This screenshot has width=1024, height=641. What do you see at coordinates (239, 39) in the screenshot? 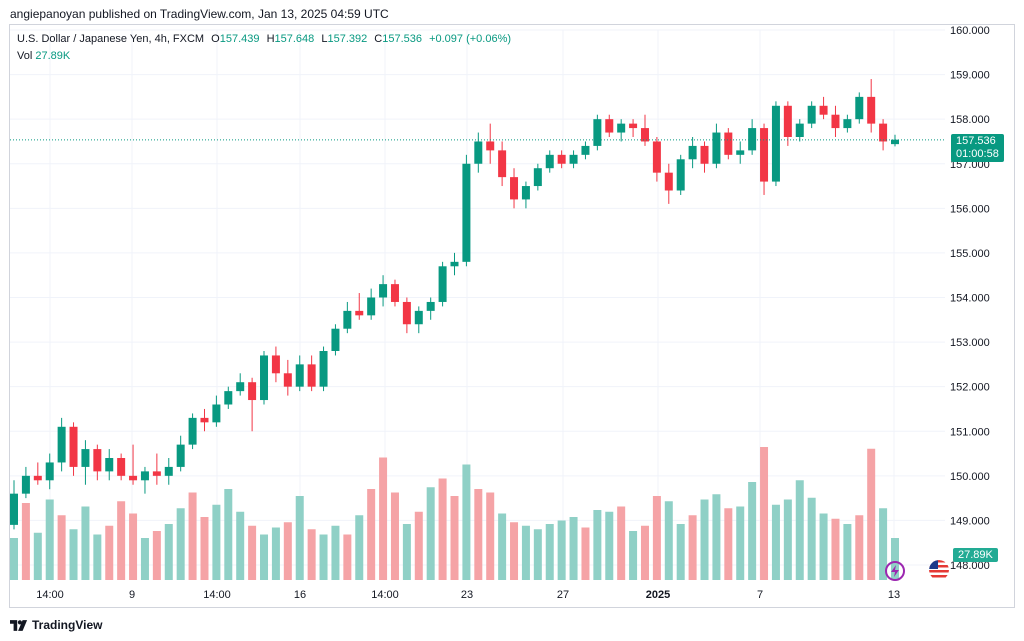
I see `open-value: 157.439` at bounding box center [239, 39].